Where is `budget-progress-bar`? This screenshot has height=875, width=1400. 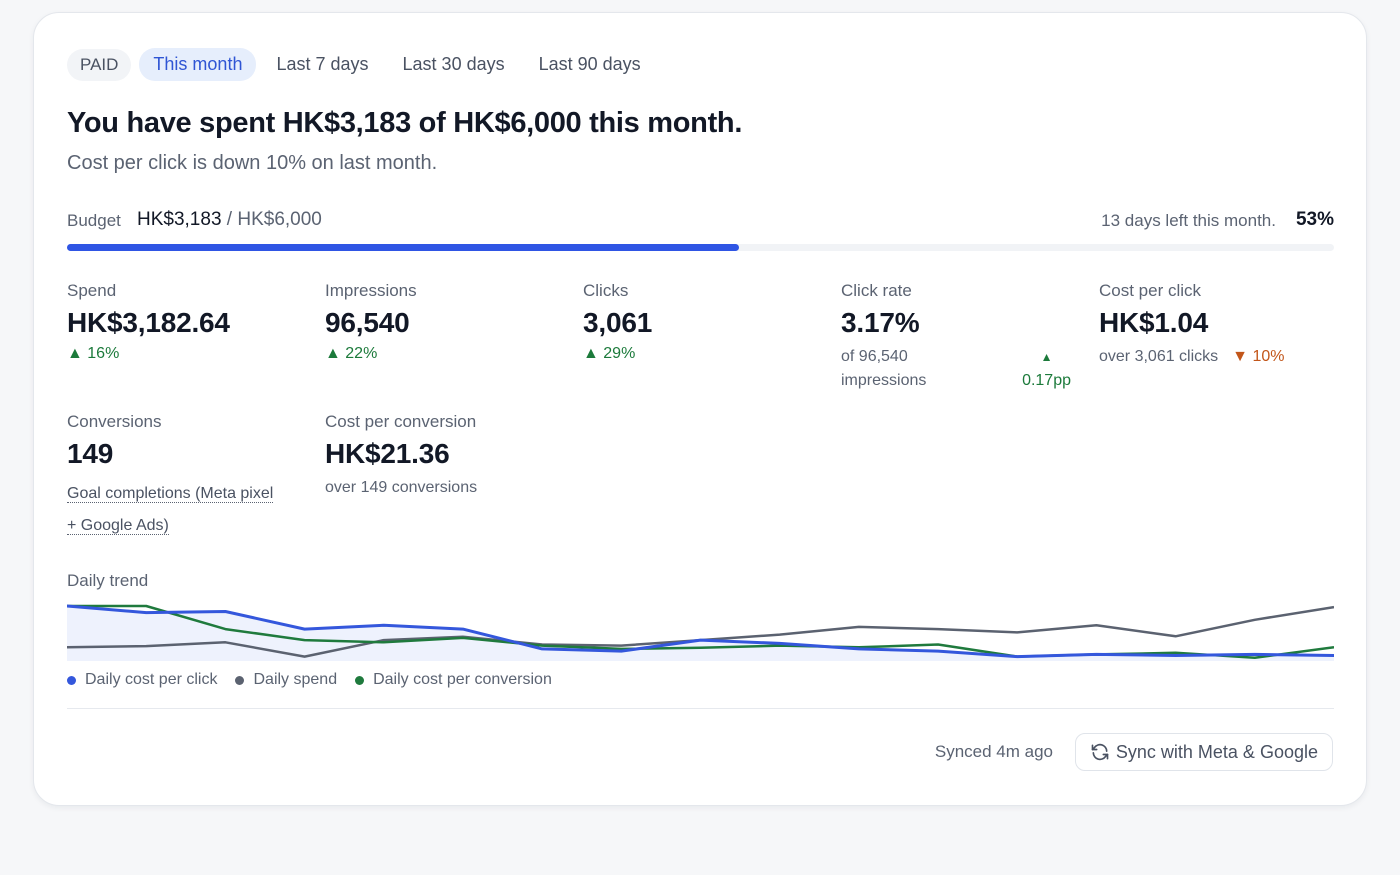
budget-progress-bar is located at coordinates (700, 247).